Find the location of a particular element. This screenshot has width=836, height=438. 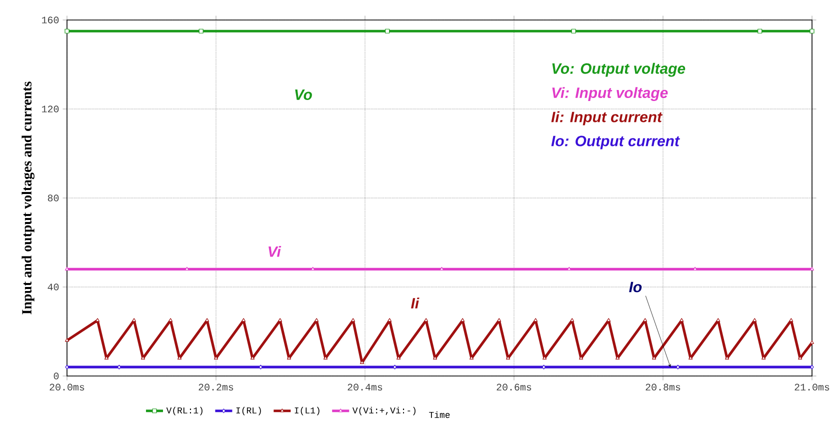

annotation: Vi is located at coordinates (275, 251).